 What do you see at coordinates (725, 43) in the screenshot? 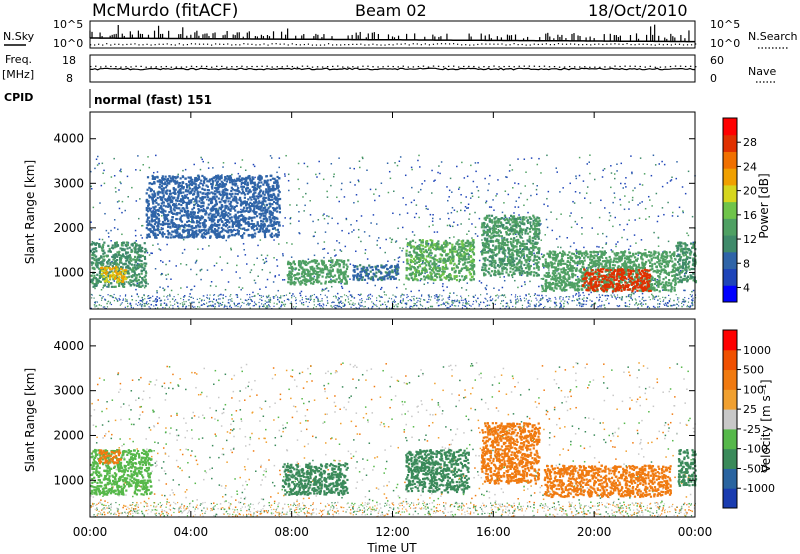
I see `nsearch-tick-low: 10^0` at bounding box center [725, 43].